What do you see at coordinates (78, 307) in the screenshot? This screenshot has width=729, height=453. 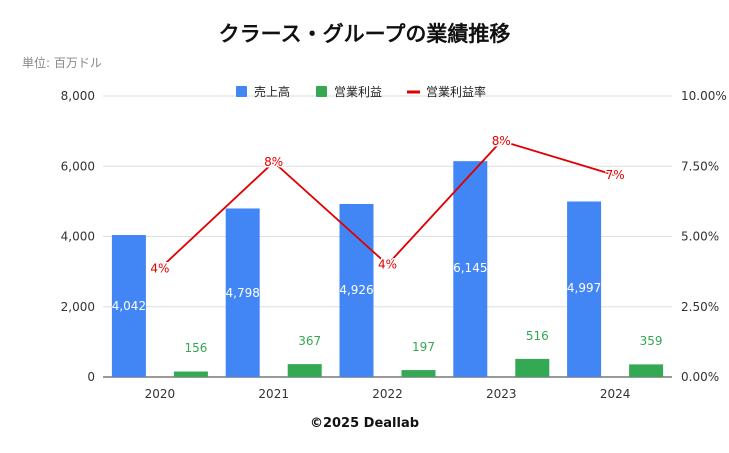 I see `y-left-tick-label: 2,000` at bounding box center [78, 307].